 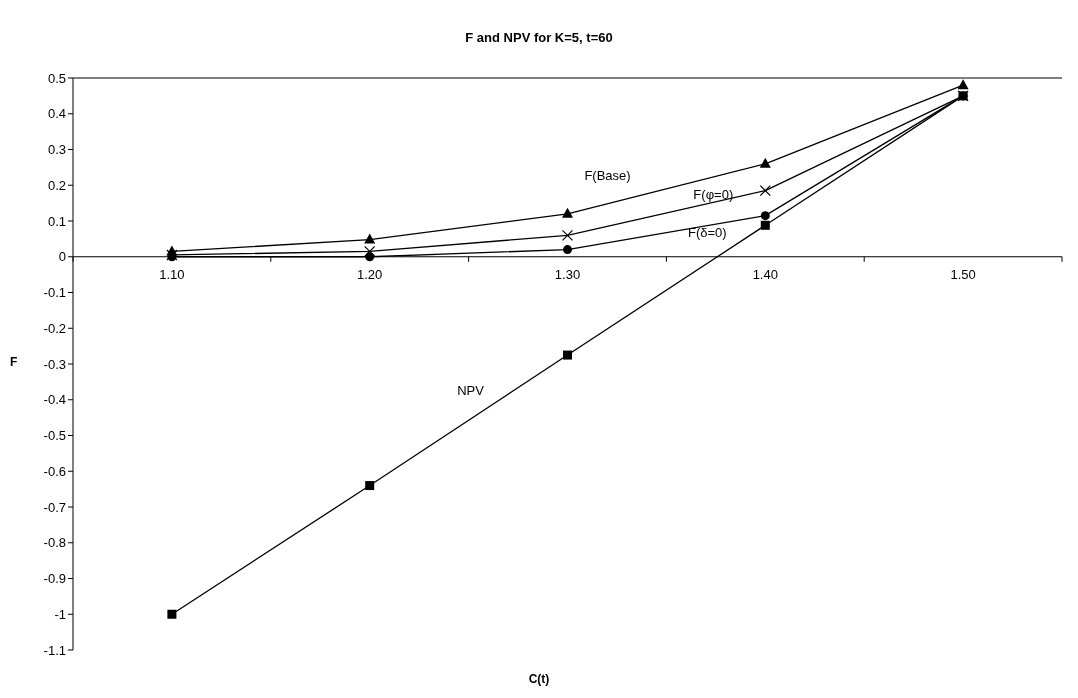 What do you see at coordinates (172, 274) in the screenshot?
I see `x-tick-label: 1.10` at bounding box center [172, 274].